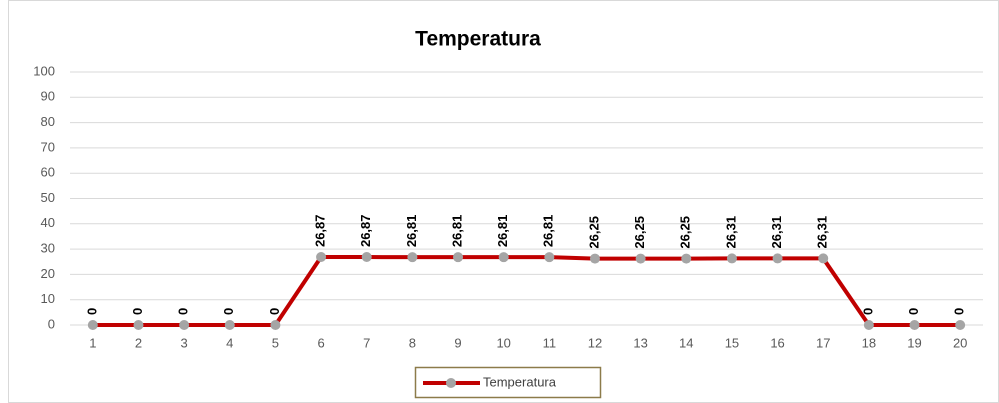  What do you see at coordinates (520, 381) in the screenshot?
I see `legend-label: Temperatura` at bounding box center [520, 381].